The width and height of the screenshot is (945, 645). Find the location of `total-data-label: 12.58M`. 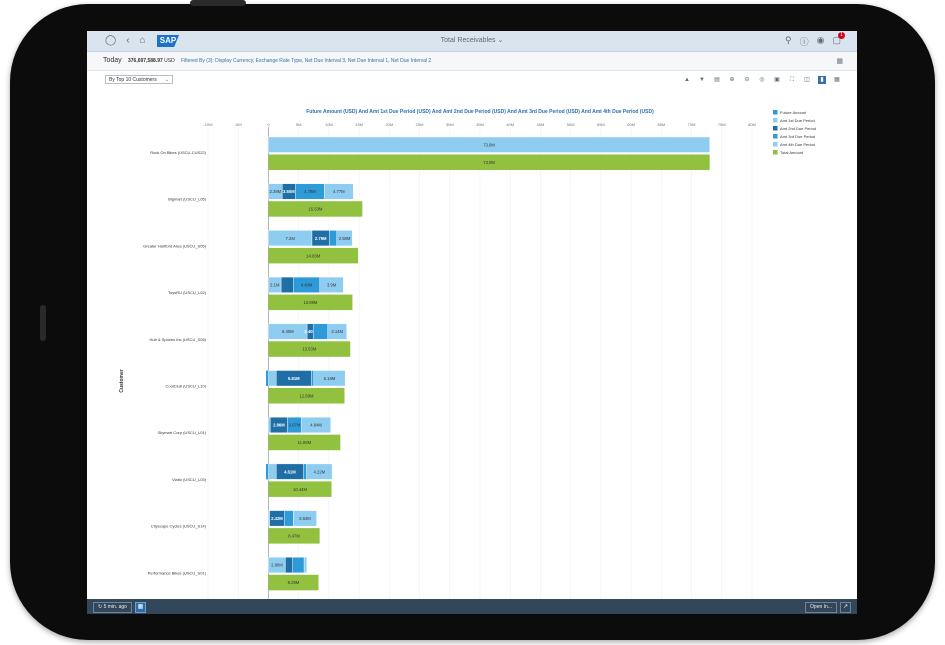

total-data-label: 12.58M is located at coordinates (306, 395).